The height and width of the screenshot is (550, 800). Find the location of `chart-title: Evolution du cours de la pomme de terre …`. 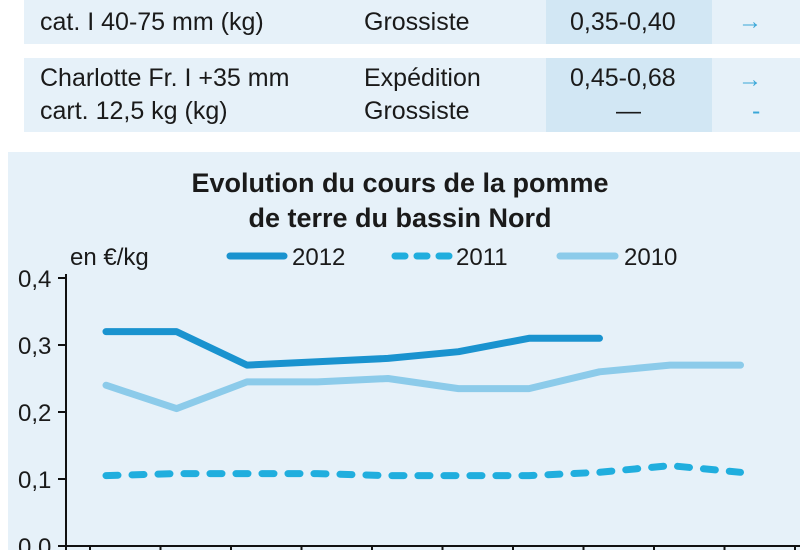

chart-title: Evolution du cours de la pomme de terre … is located at coordinates (400, 201).